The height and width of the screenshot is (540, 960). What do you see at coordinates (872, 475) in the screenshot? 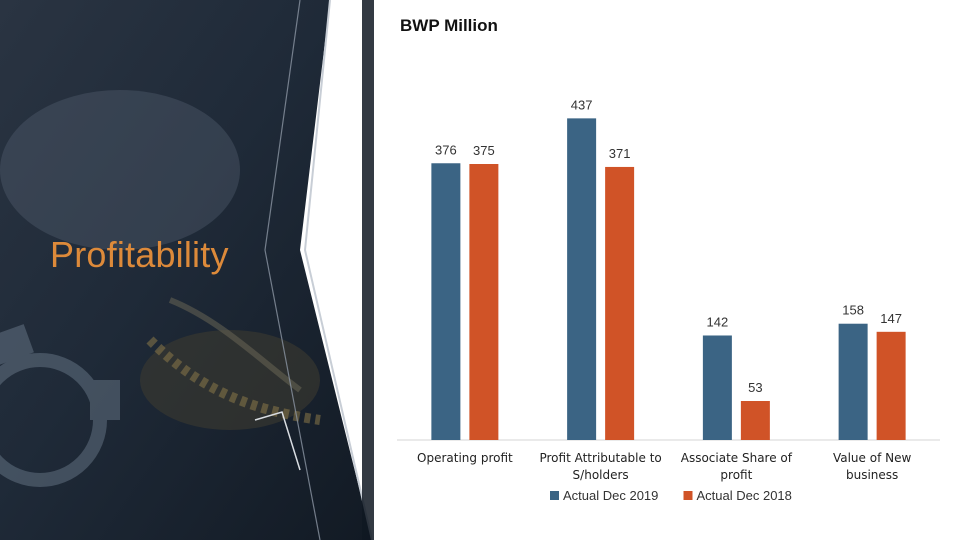
I see `category-label: business` at bounding box center [872, 475].